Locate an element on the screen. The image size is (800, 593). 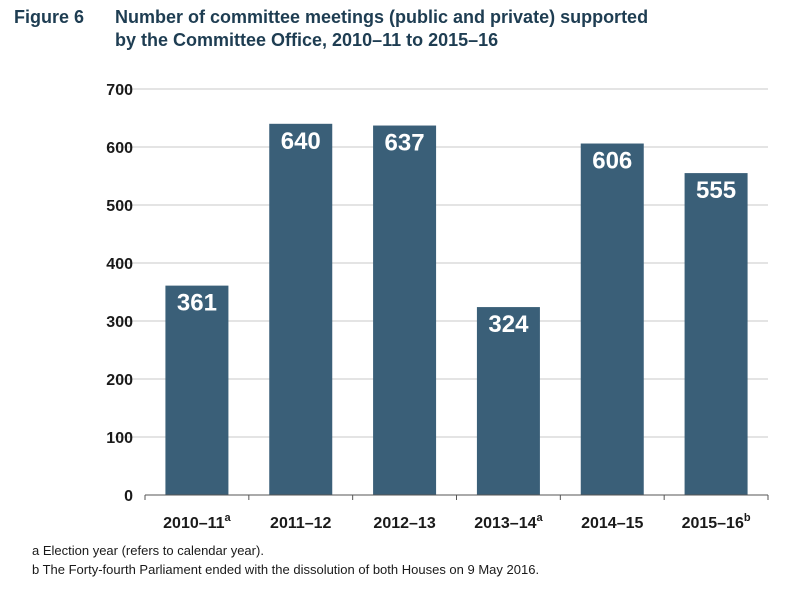
x-tick-superscript: b is located at coordinates (747, 518).